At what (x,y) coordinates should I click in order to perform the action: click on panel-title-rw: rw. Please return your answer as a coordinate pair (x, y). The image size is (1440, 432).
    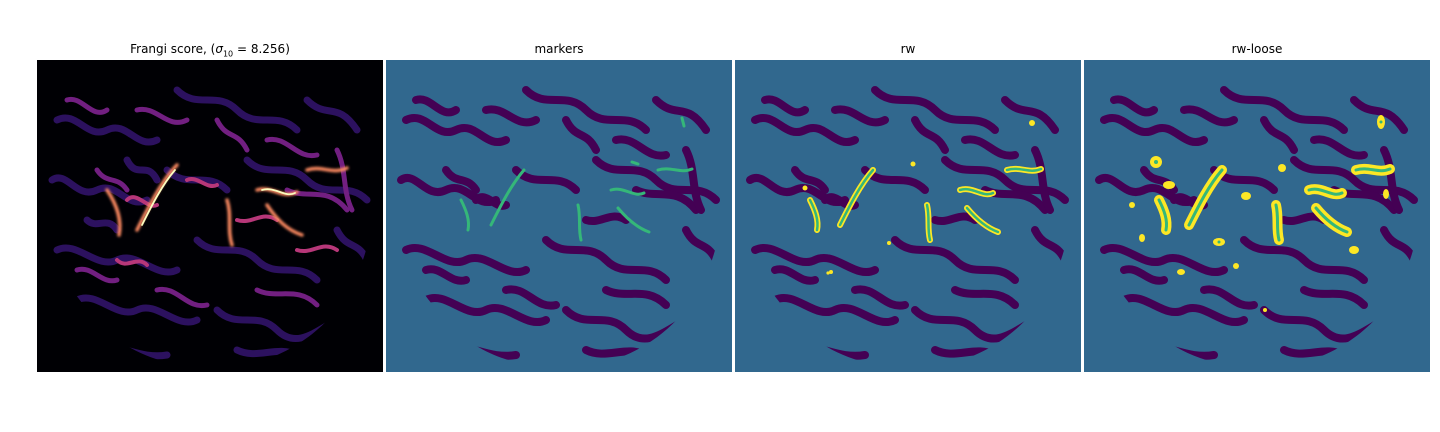
    Looking at the image, I should click on (908, 49).